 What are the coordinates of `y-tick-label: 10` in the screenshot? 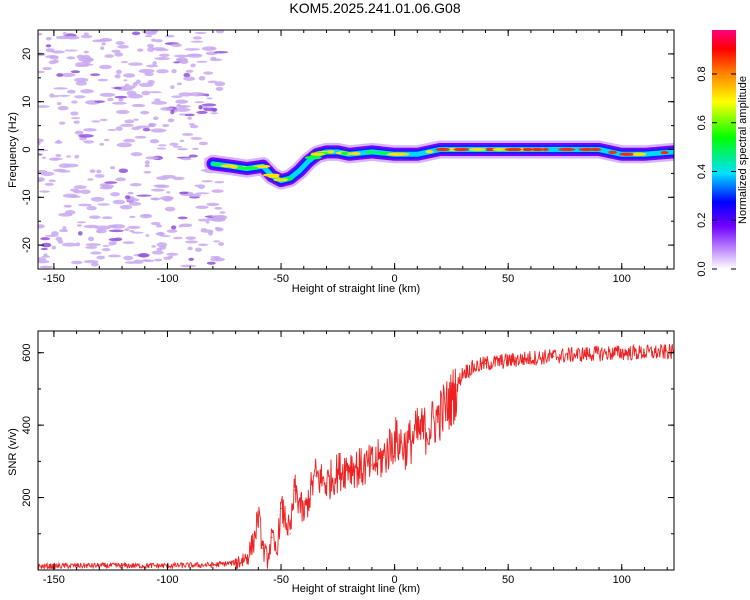 It's located at (27, 102).